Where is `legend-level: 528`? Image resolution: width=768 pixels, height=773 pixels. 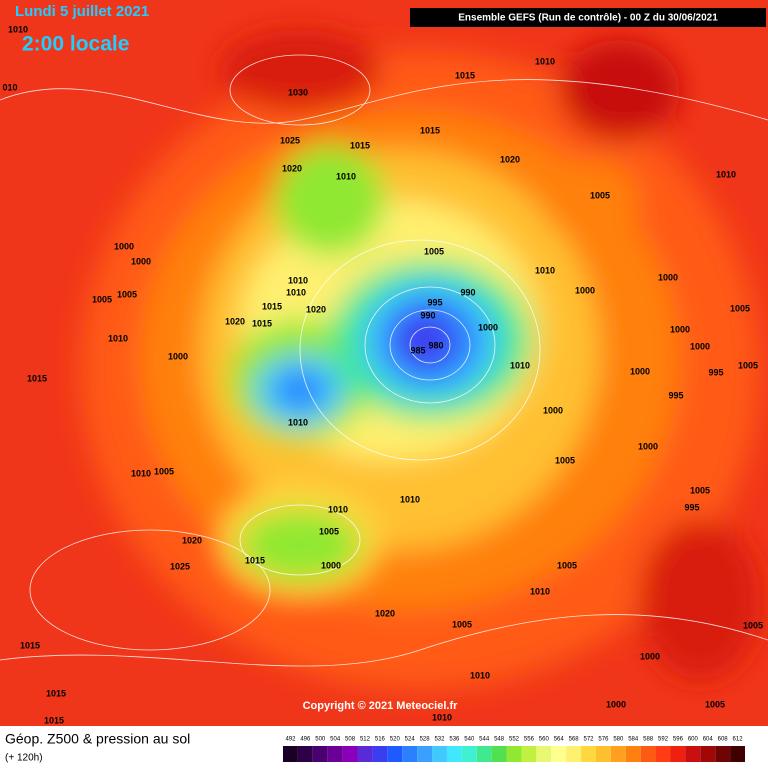 legend-level: 528 is located at coordinates (425, 740).